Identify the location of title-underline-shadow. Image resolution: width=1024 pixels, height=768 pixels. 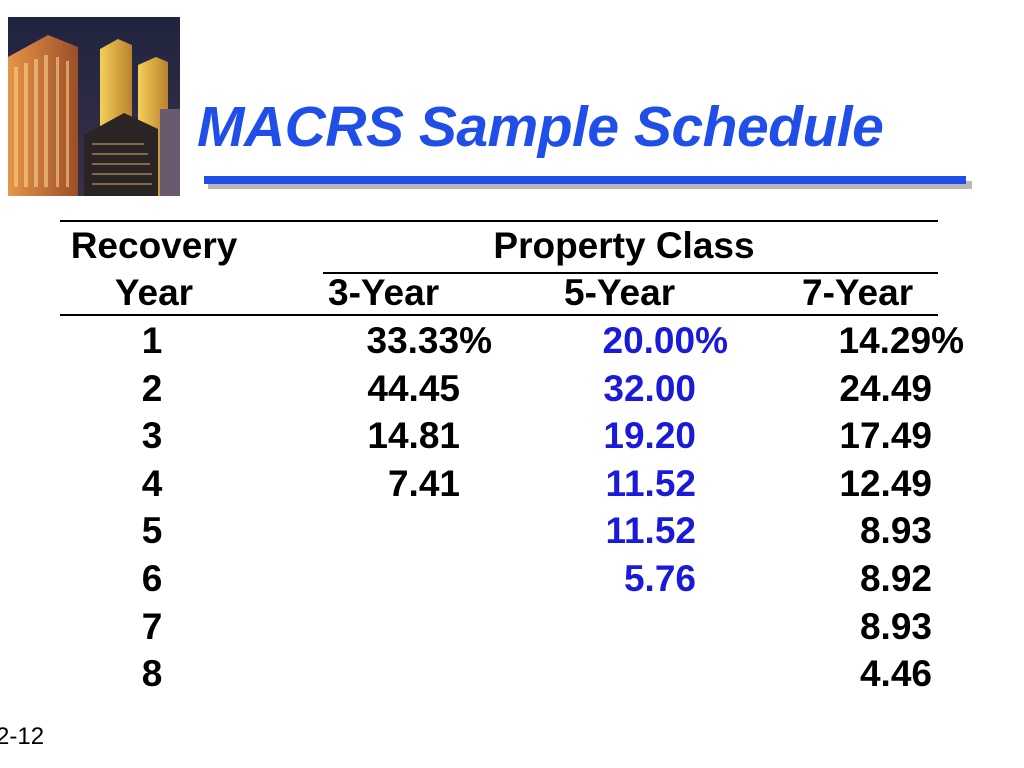
(590, 185).